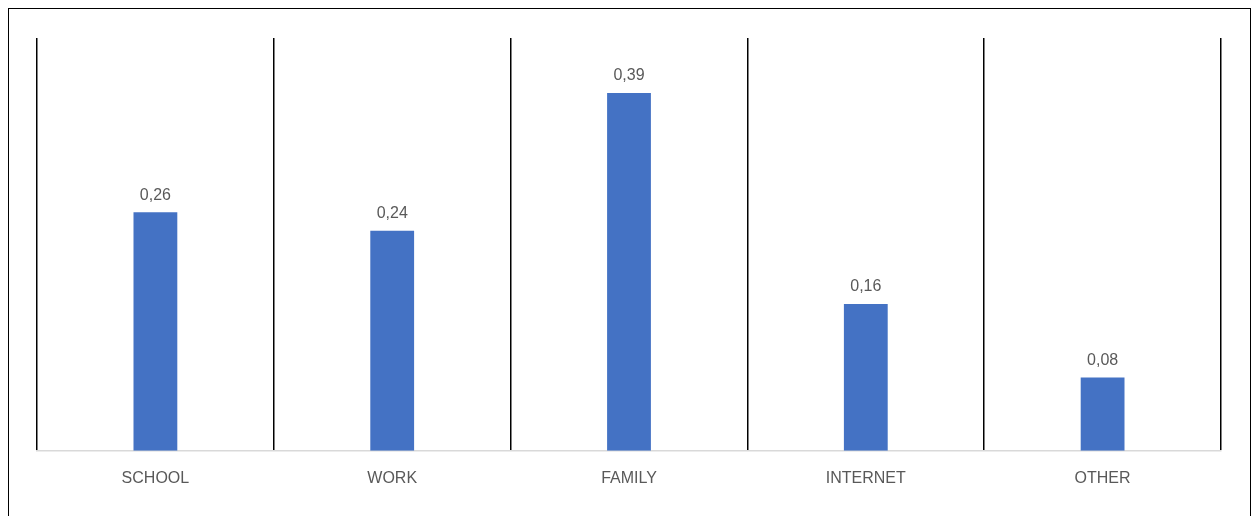 The height and width of the screenshot is (516, 1255). What do you see at coordinates (629, 477) in the screenshot?
I see `x-tick-label: FAMILY` at bounding box center [629, 477].